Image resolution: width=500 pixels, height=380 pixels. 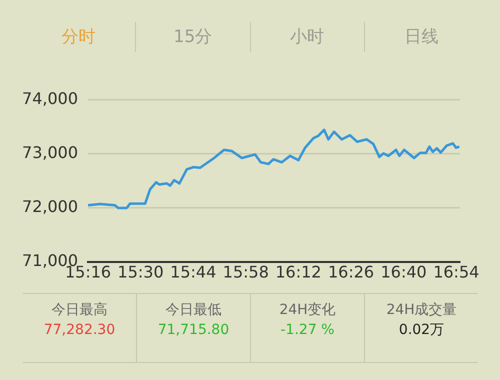 I want to click on x-tick-label: 16:40, so click(x=403, y=272).